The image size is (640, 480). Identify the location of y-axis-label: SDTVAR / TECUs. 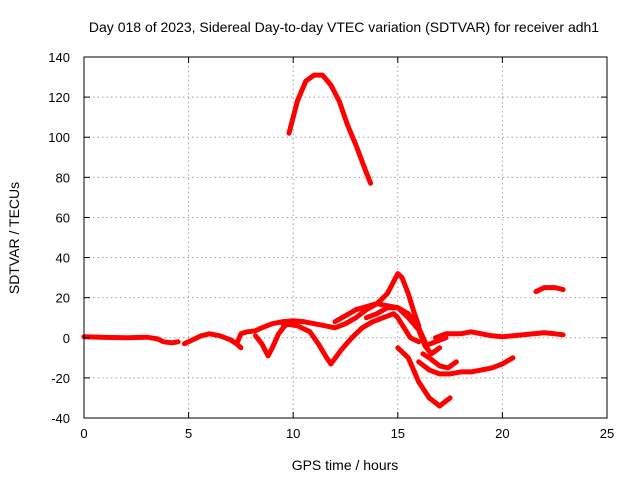
(14, 238).